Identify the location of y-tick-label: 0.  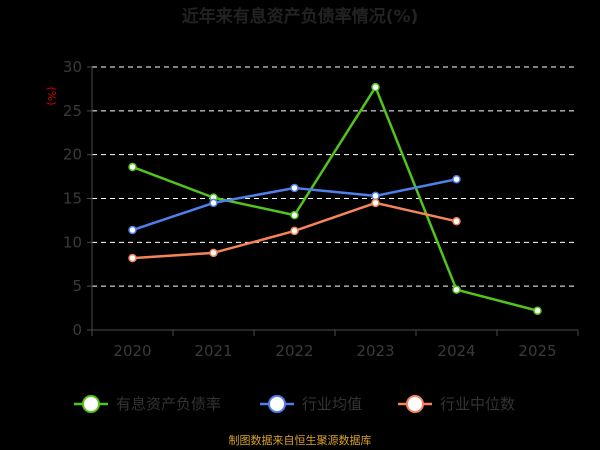
(77, 330).